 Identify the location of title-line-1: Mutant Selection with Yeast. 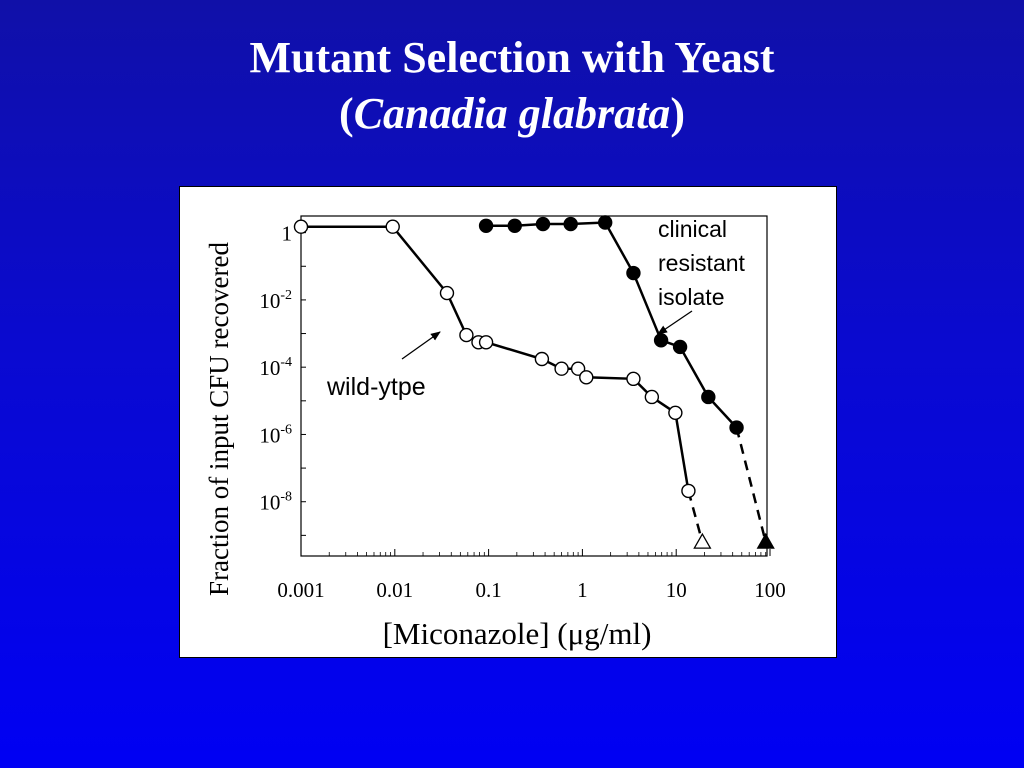
(512, 57).